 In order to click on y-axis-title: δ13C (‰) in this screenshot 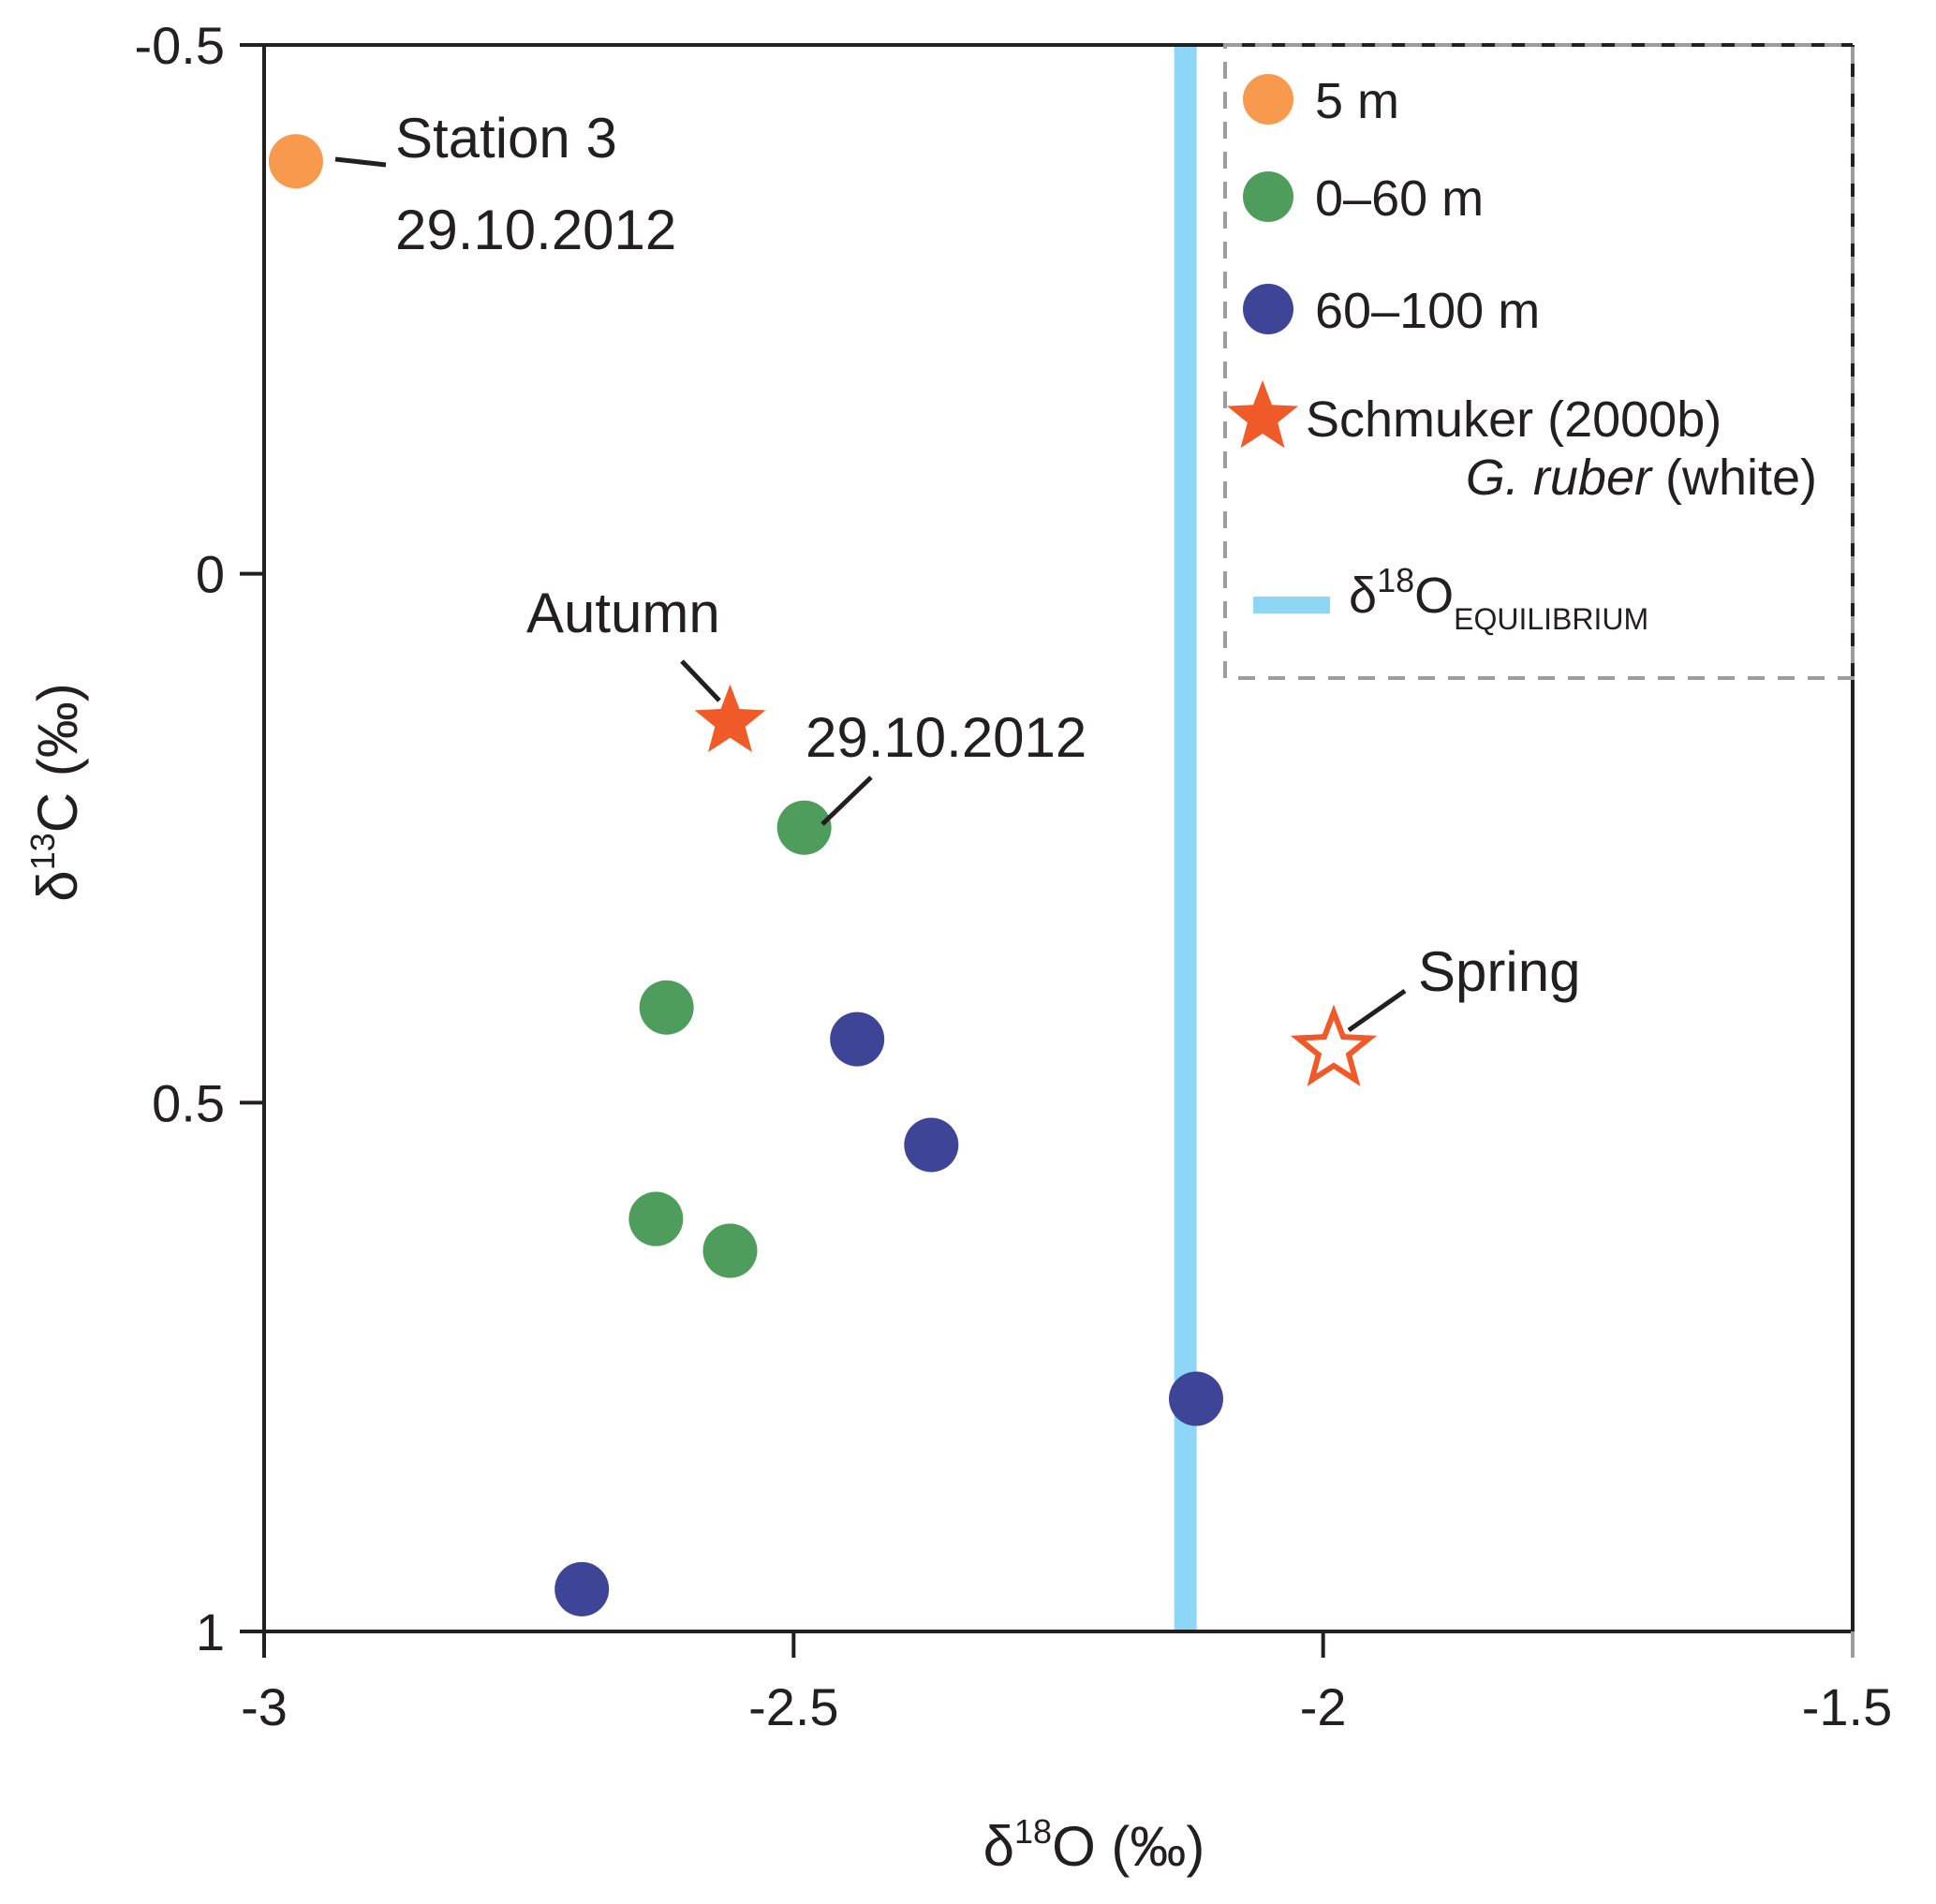, I will do `click(56, 792)`.